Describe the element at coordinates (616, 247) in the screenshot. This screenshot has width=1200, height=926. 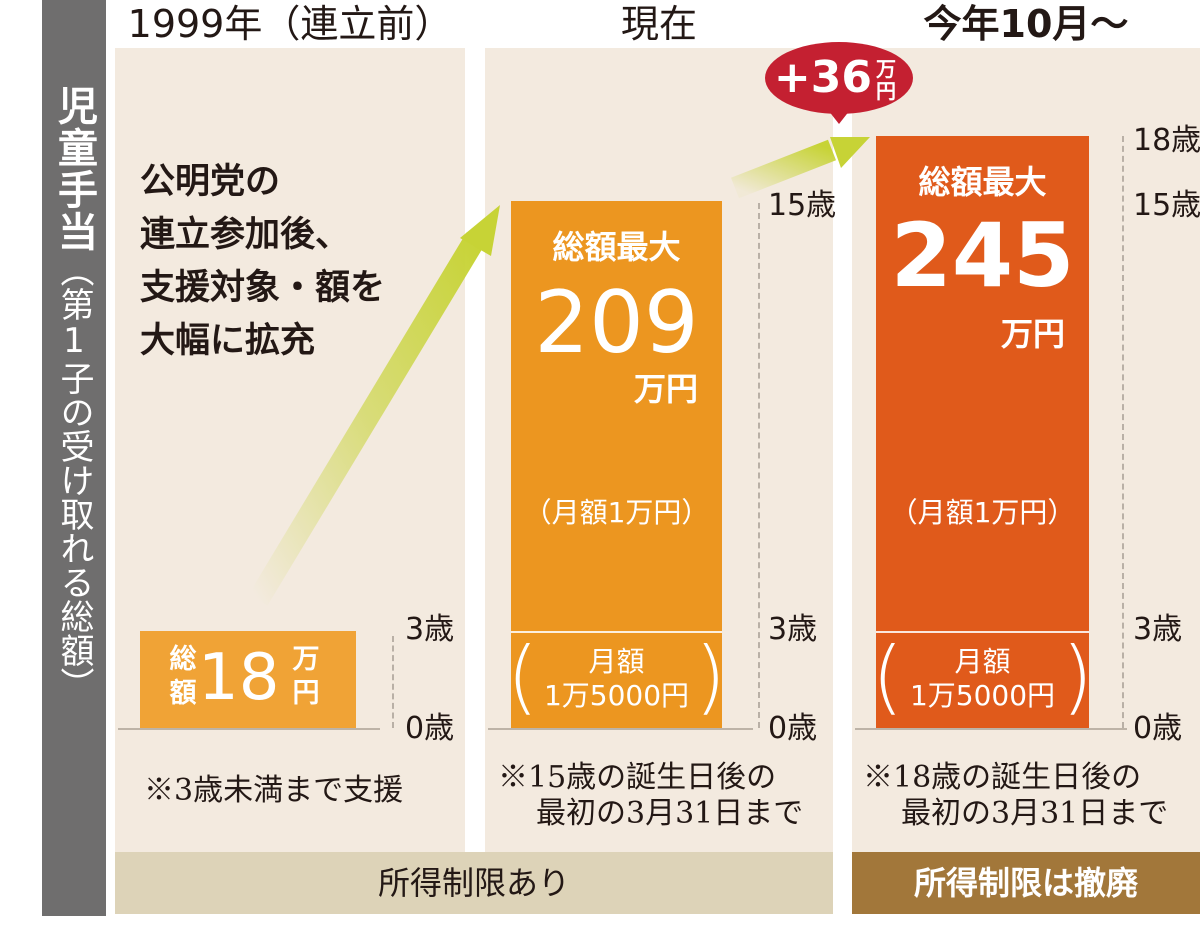
I see `bar-current-label: 総額最大` at that location.